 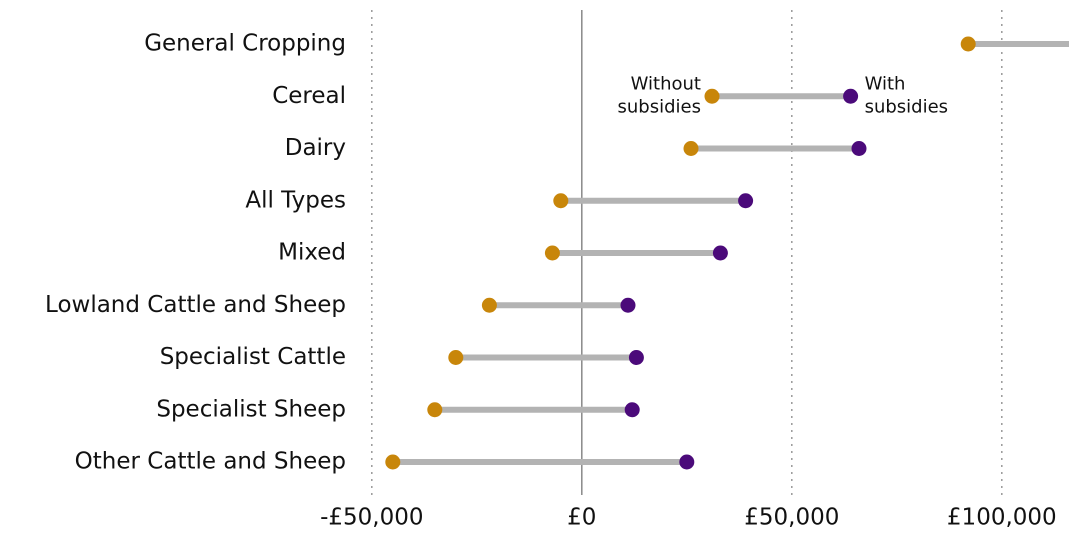 I want to click on category-label: Cereal, so click(x=309, y=96).